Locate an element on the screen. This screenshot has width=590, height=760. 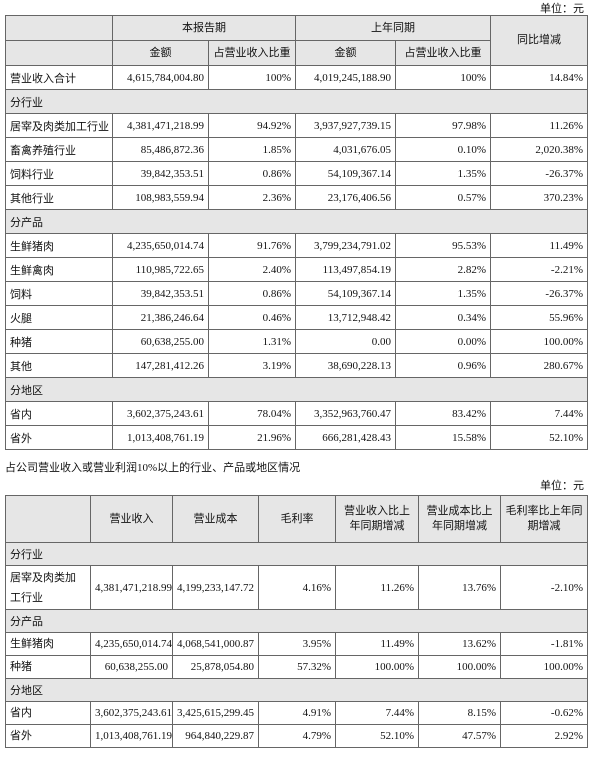
cell: 13,712,948.42 is located at coordinates (345, 317).